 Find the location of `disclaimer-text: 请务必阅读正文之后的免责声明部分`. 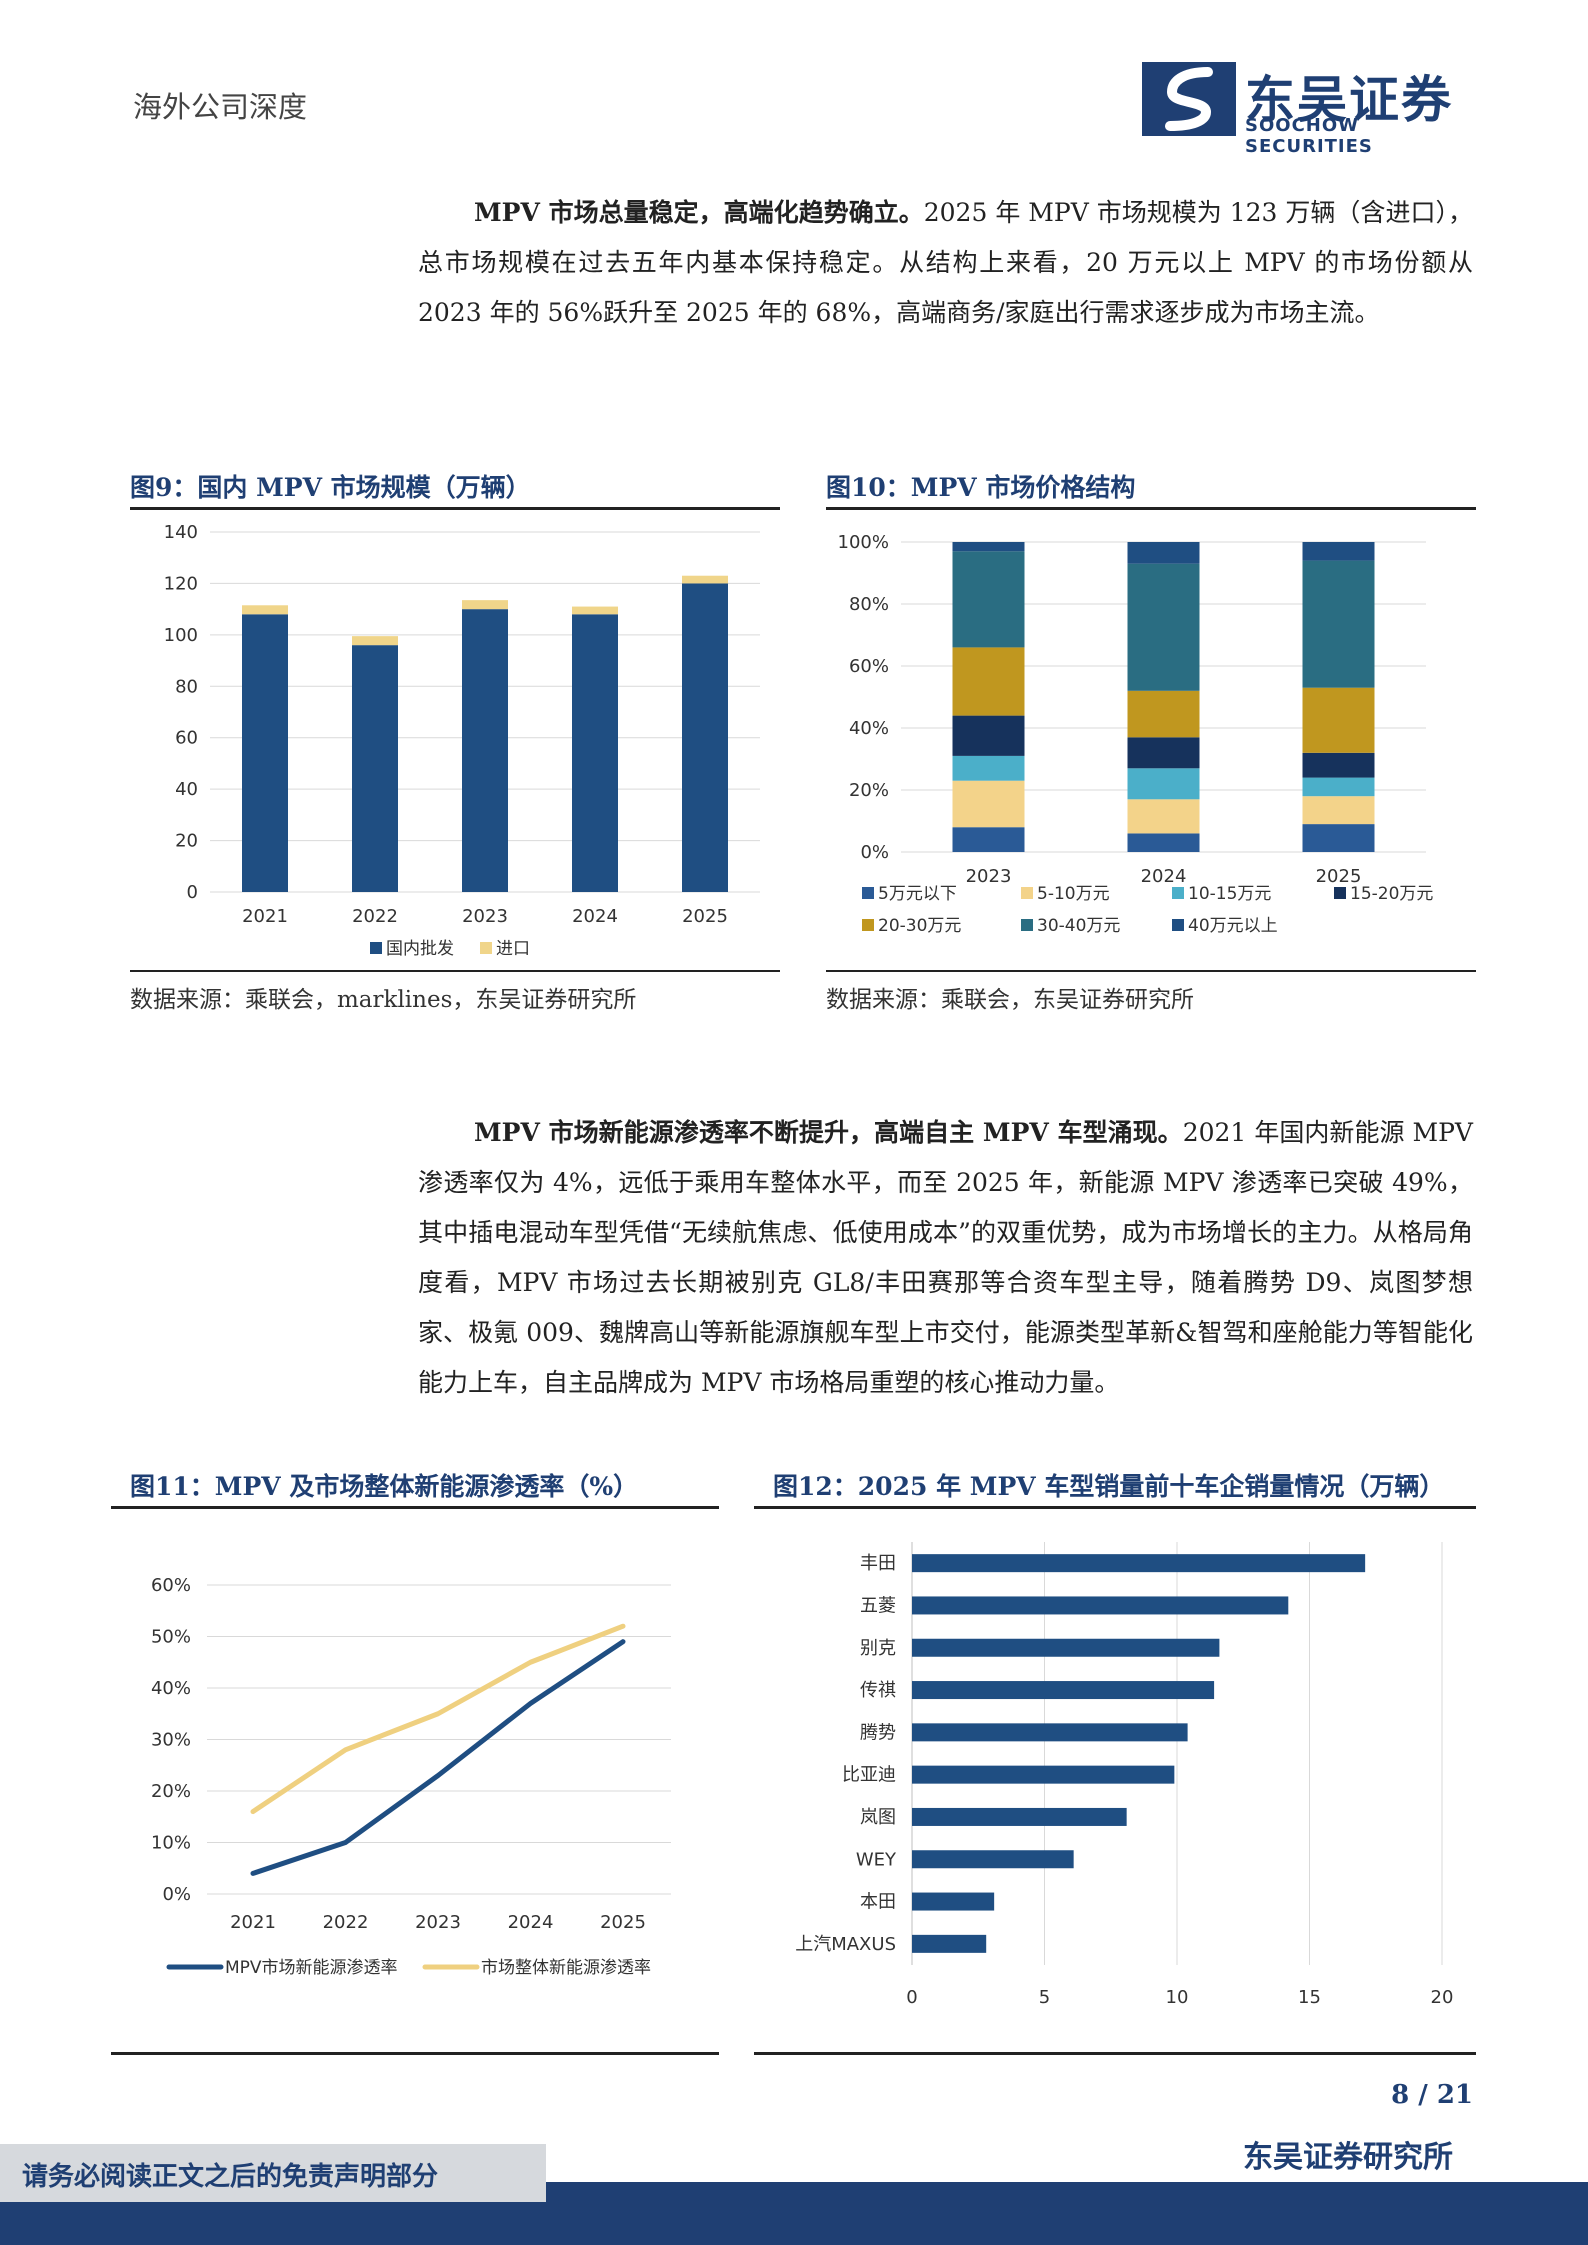

disclaimer-text: 请务必阅读正文之后的免责声明部分 is located at coordinates (230, 2177).